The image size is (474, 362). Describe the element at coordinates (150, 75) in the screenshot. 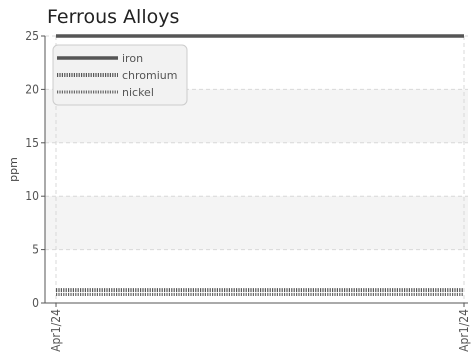

I see `legend-label: chromium` at that location.